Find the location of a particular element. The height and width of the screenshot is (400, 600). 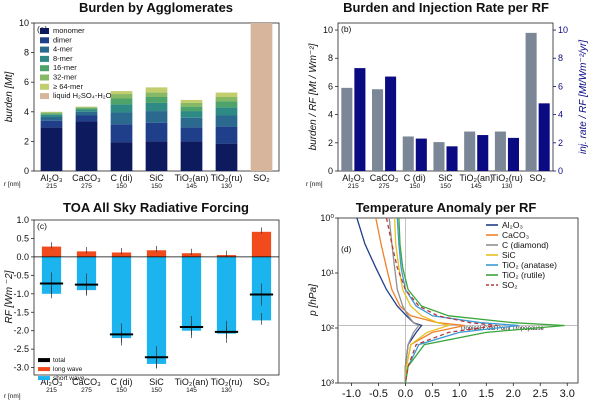

x-tick-label: -0.5 is located at coordinates (378, 394).